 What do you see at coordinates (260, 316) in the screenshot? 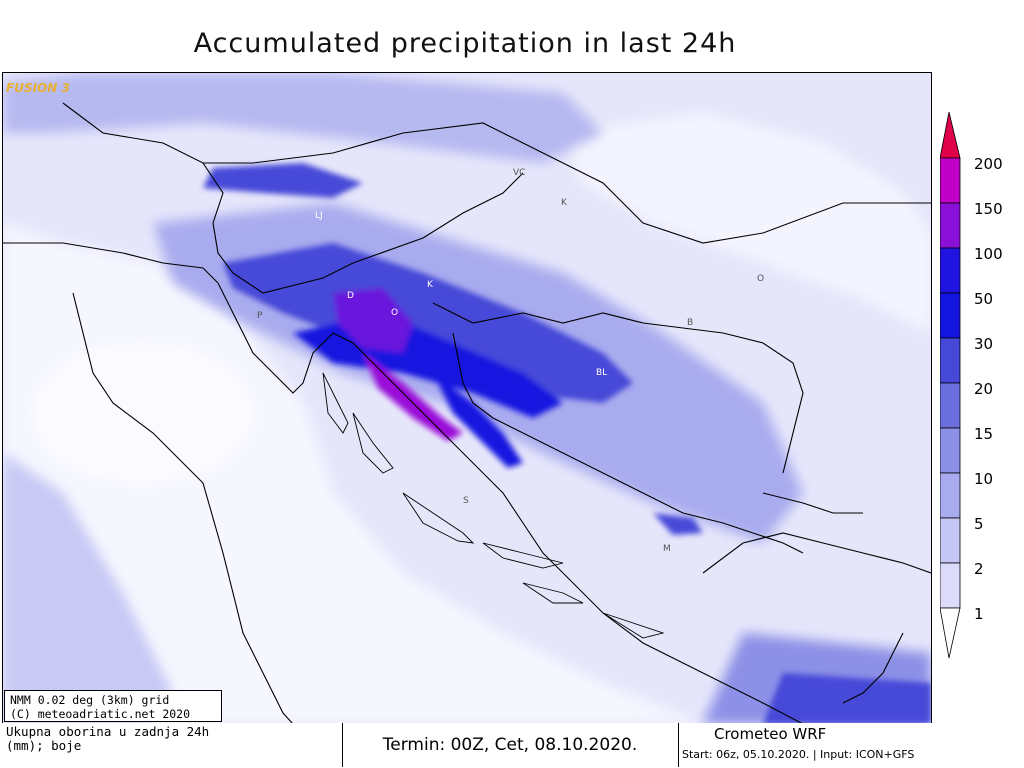
I see `place-label-p: P` at bounding box center [260, 316].